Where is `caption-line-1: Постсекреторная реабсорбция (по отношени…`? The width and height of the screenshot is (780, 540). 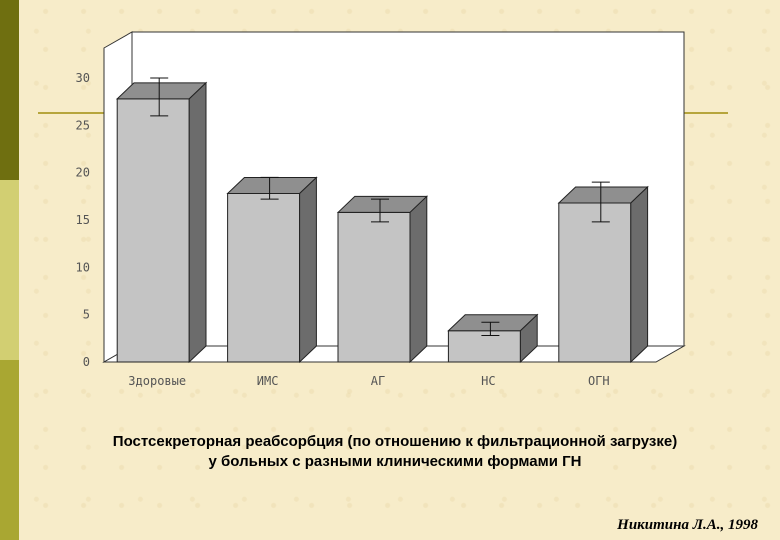 caption-line-1: Постсекреторная реабсорбция (по отношени… is located at coordinates (395, 441).